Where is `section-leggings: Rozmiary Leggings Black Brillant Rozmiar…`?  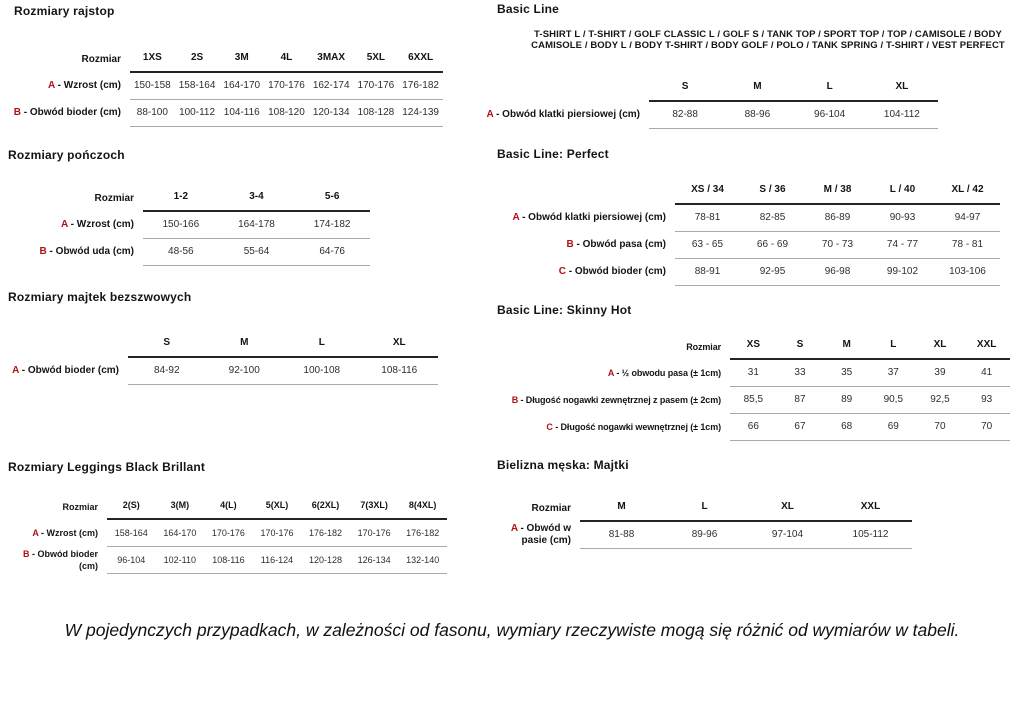 section-leggings: Rozmiary Leggings Black Brillant Rozmiar… is located at coordinates (227, 517).